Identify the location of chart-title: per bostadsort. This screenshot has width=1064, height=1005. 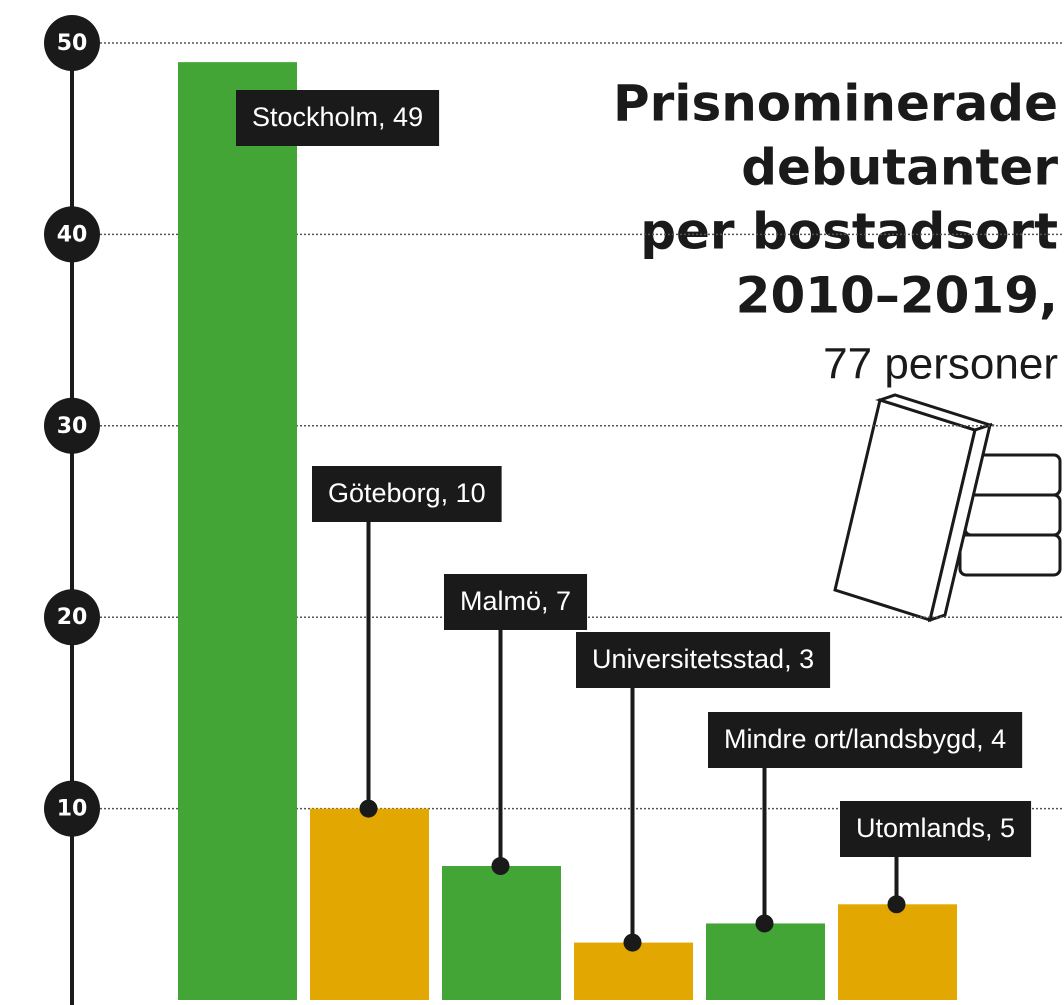
(849, 232).